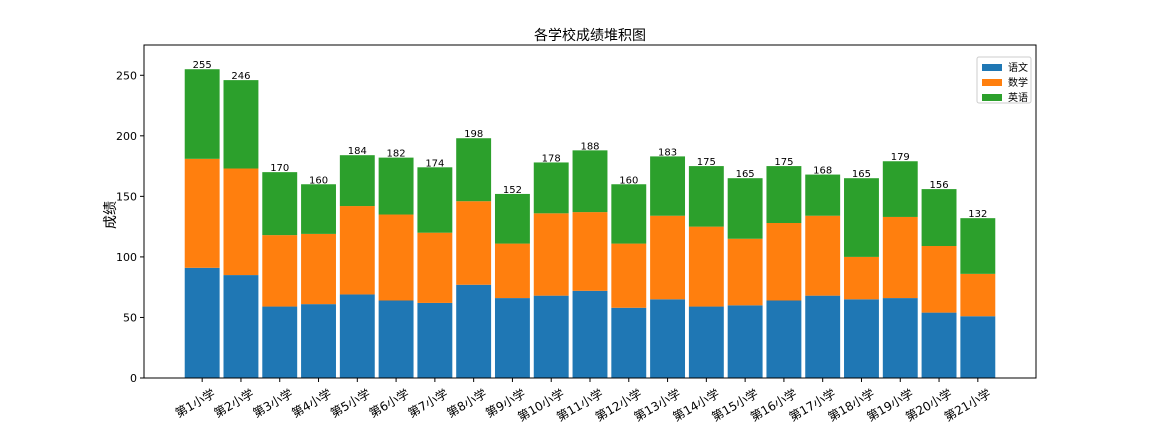  I want to click on x-tick-label: 第4小学, so click(311, 403).